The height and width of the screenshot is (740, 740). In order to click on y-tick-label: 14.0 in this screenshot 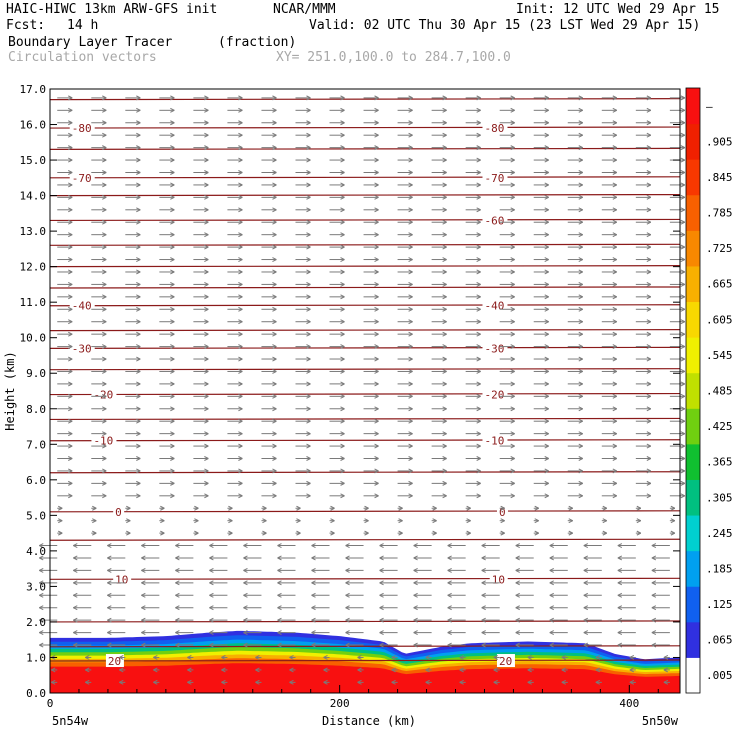, I will do `click(33, 196)`.